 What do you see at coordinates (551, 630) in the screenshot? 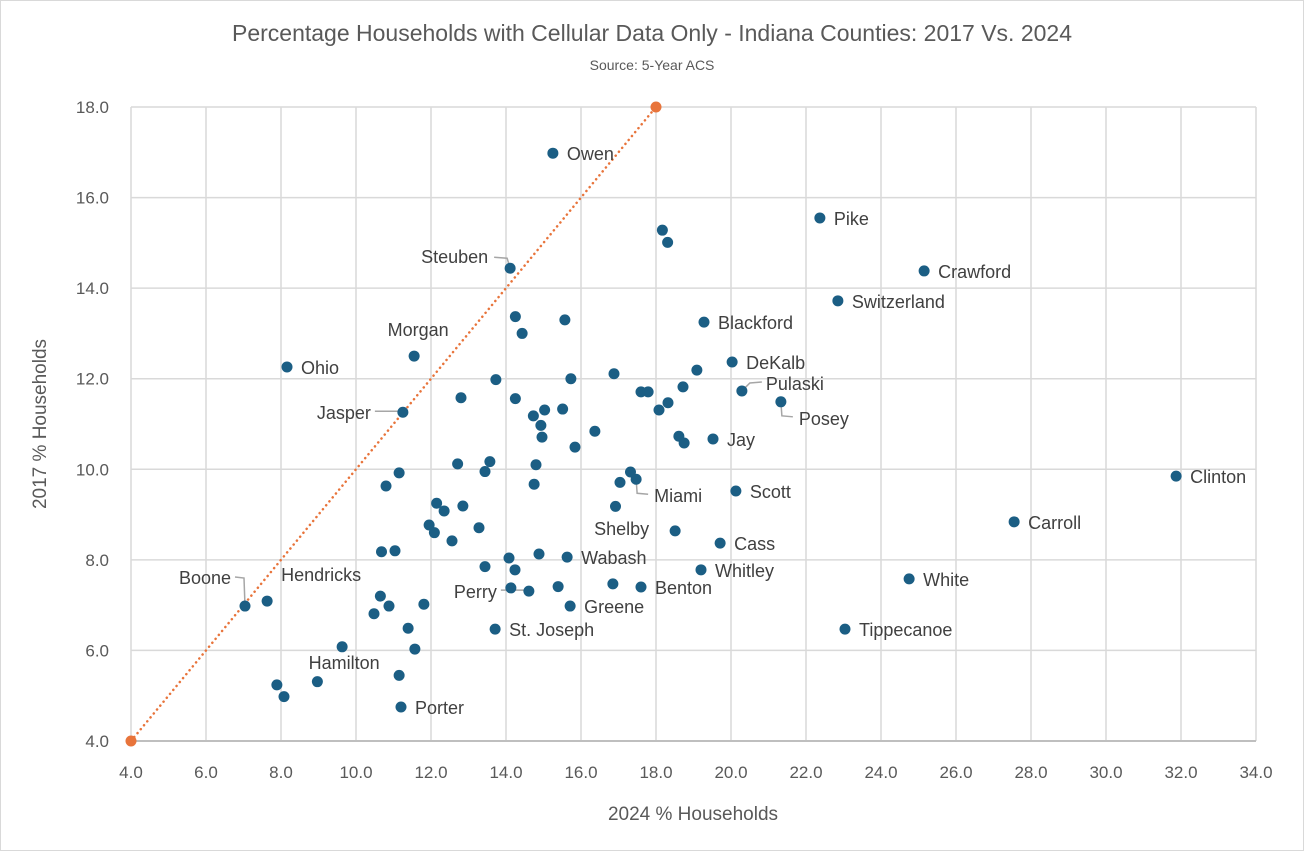
I see `point-label: St. Joseph` at bounding box center [551, 630].